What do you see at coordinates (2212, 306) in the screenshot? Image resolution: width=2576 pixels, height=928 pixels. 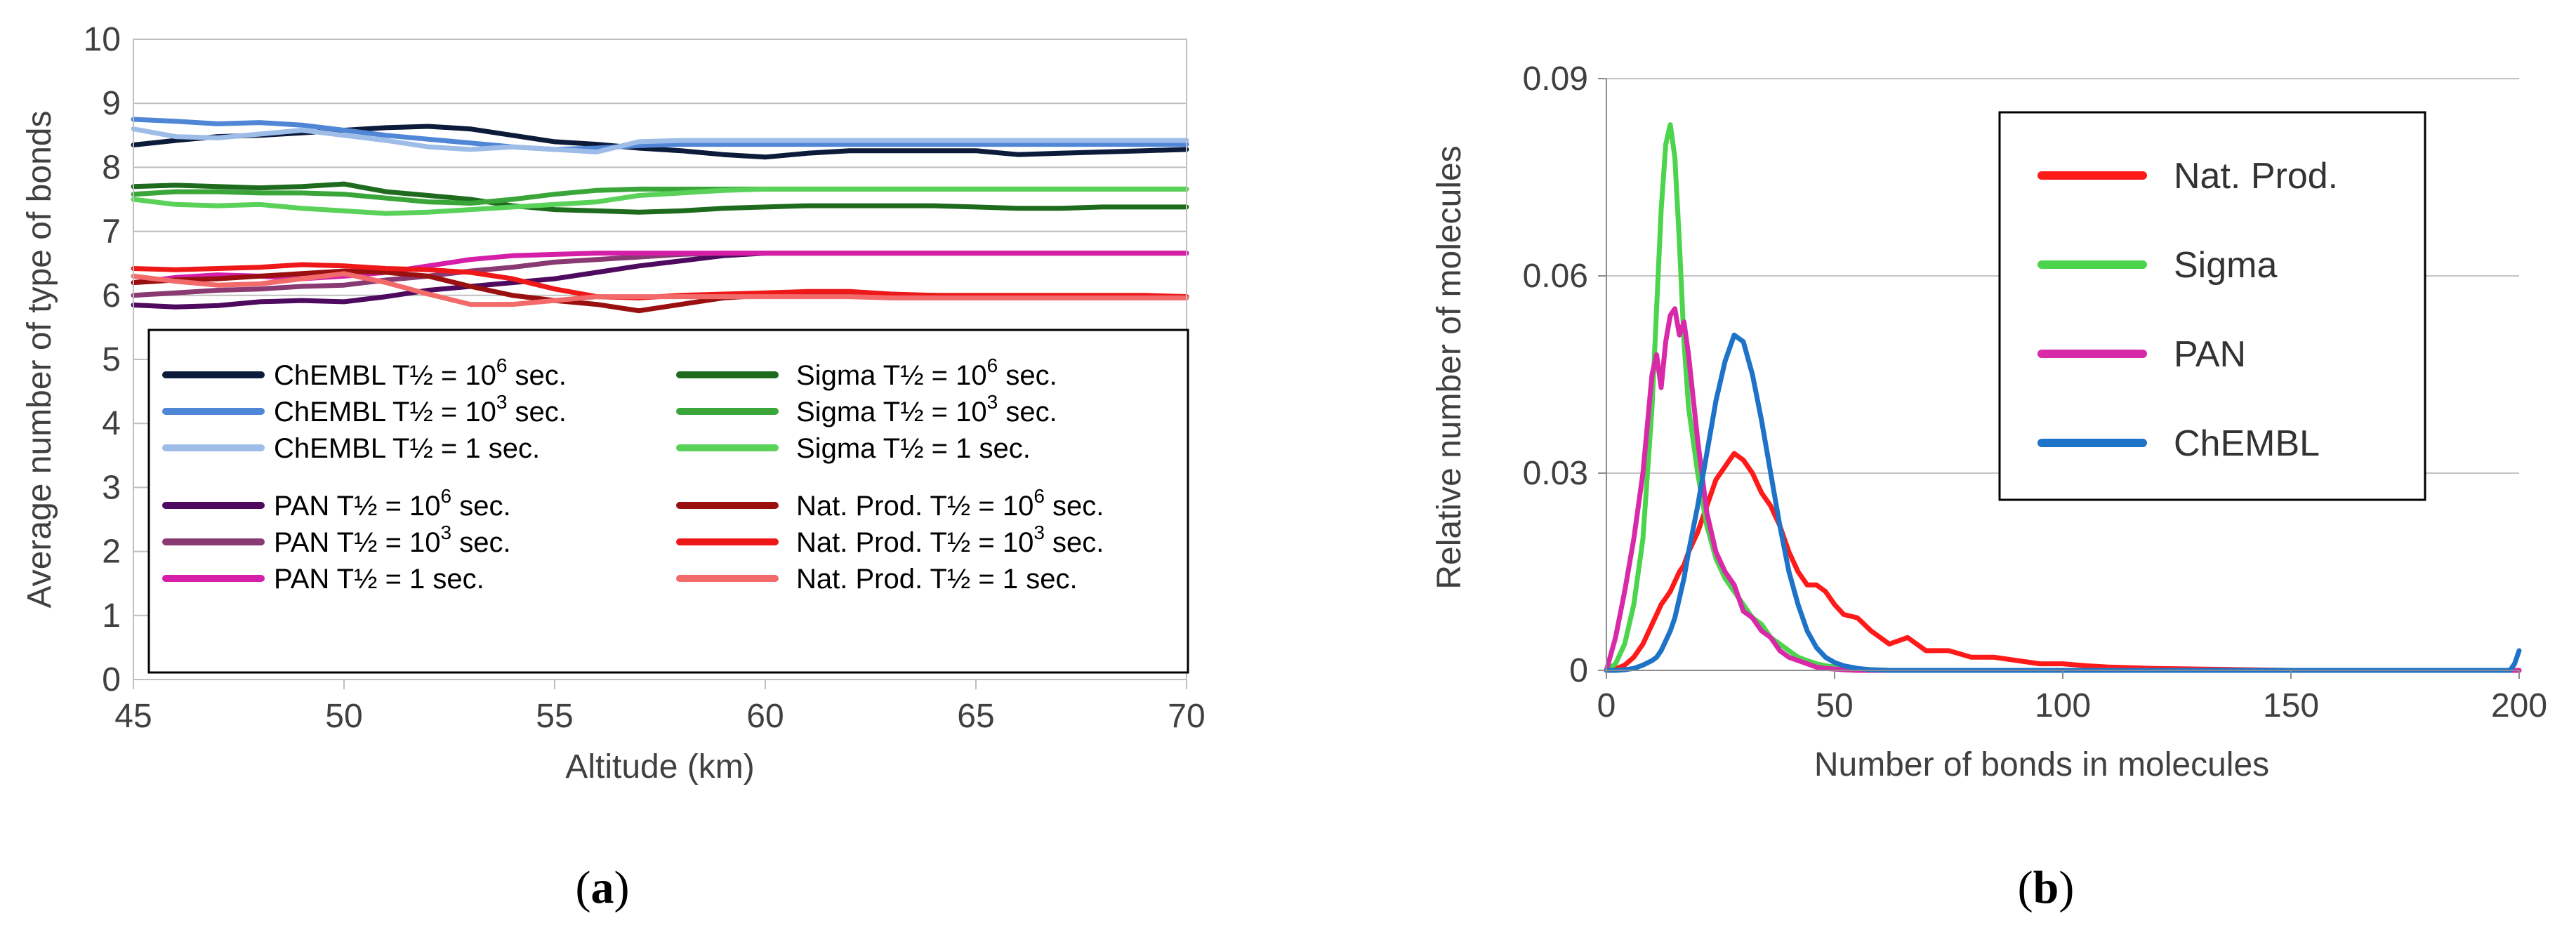 I see `panel-b-legend: Nat. Prod. Sigma PAN ChEMBL` at bounding box center [2212, 306].